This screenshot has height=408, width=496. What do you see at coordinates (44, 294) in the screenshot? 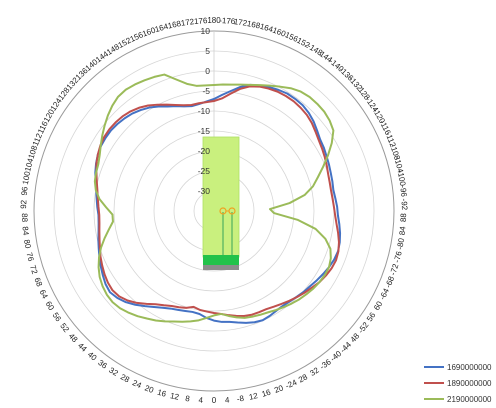
I see `angle-tick-label: 64` at bounding box center [44, 294].